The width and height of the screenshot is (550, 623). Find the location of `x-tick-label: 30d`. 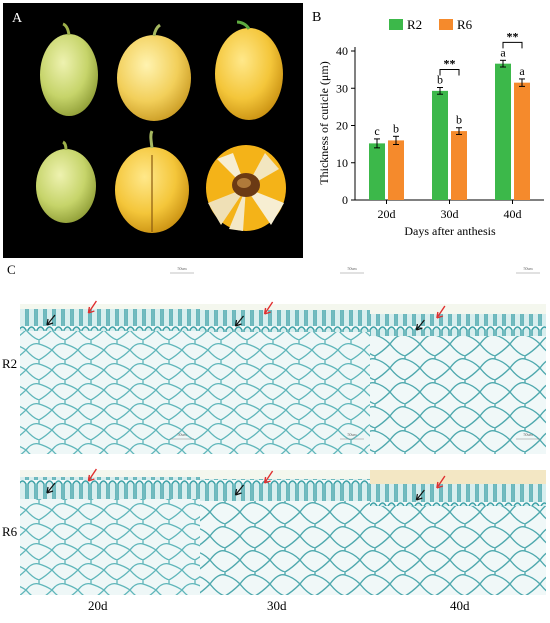

x-tick-label: 30d is located at coordinates (450, 214).